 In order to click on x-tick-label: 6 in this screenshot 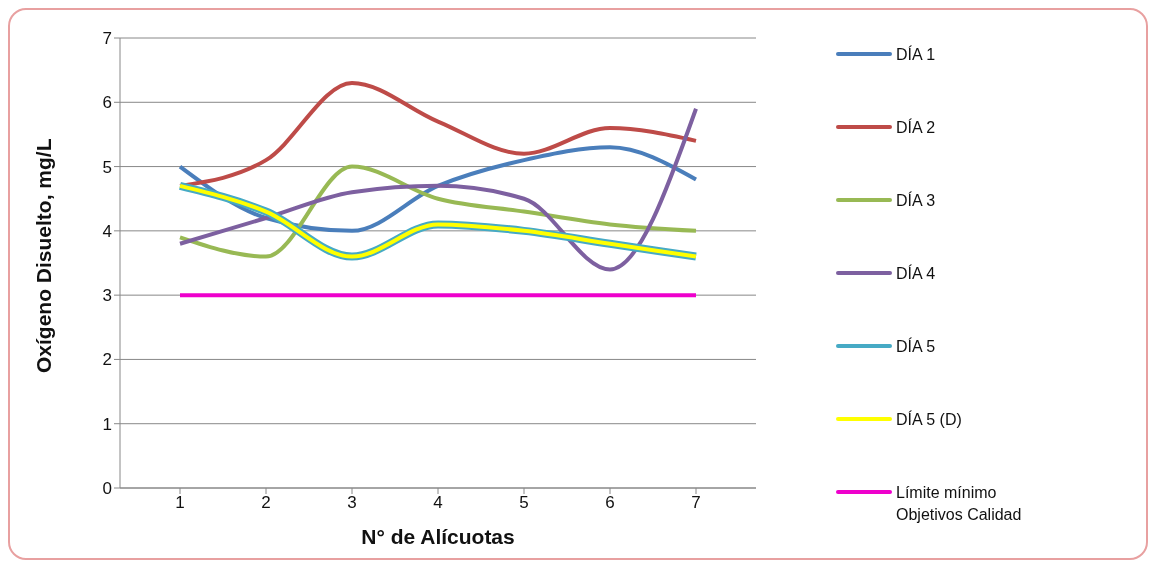, I will do `click(610, 503)`.